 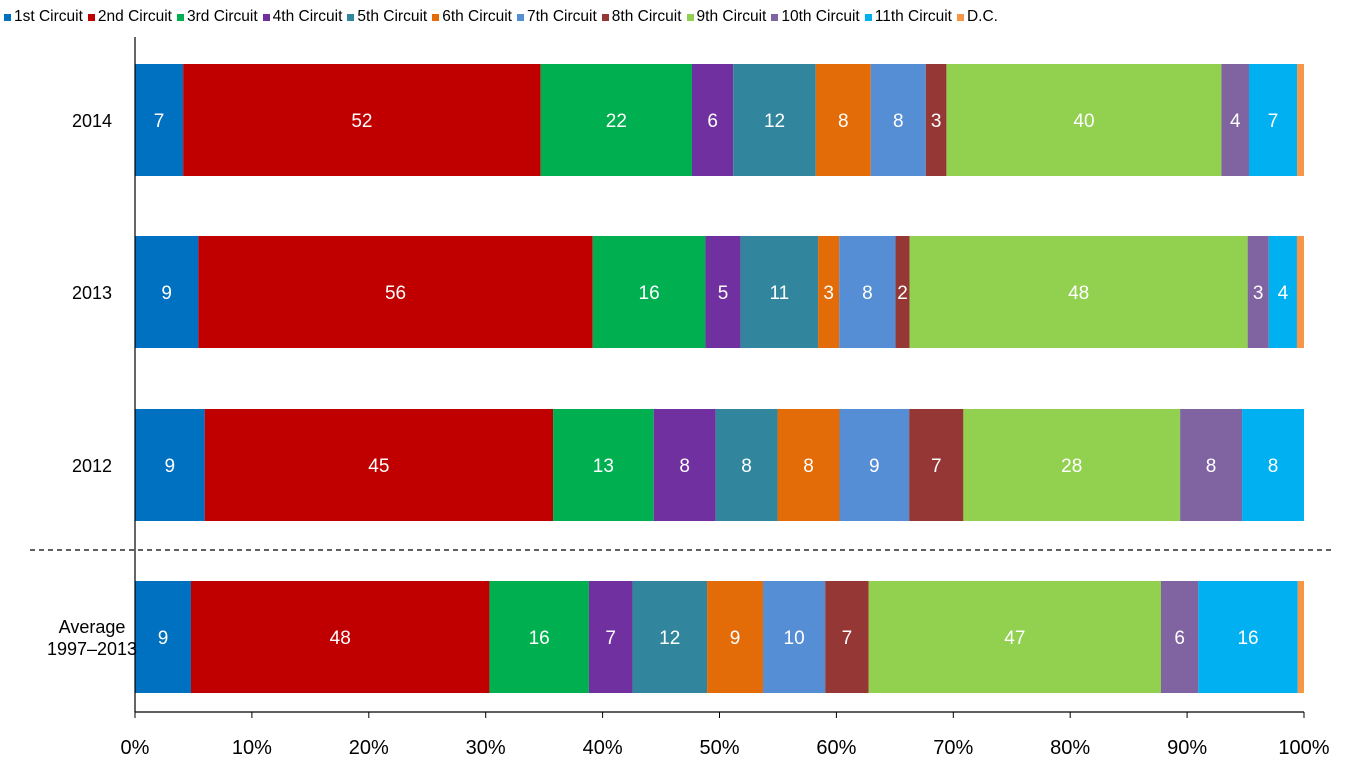 What do you see at coordinates (731, 16) in the screenshot?
I see `legend-label: 9th Circuit` at bounding box center [731, 16].